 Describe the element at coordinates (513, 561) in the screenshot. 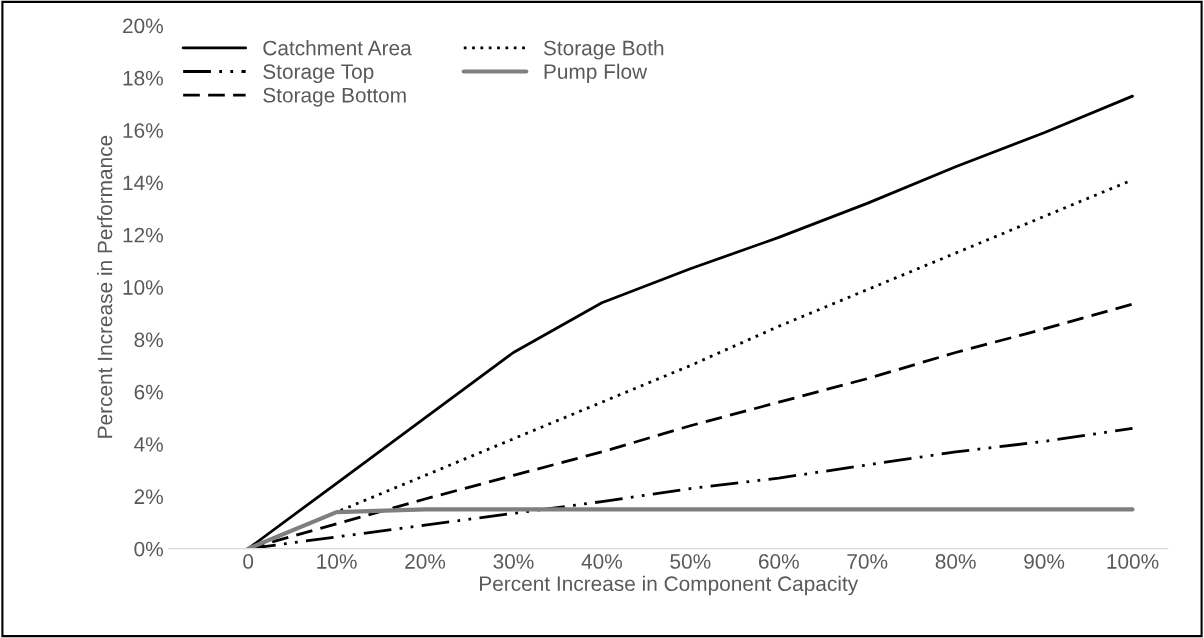

I see `x-tick-label: 30%` at that location.